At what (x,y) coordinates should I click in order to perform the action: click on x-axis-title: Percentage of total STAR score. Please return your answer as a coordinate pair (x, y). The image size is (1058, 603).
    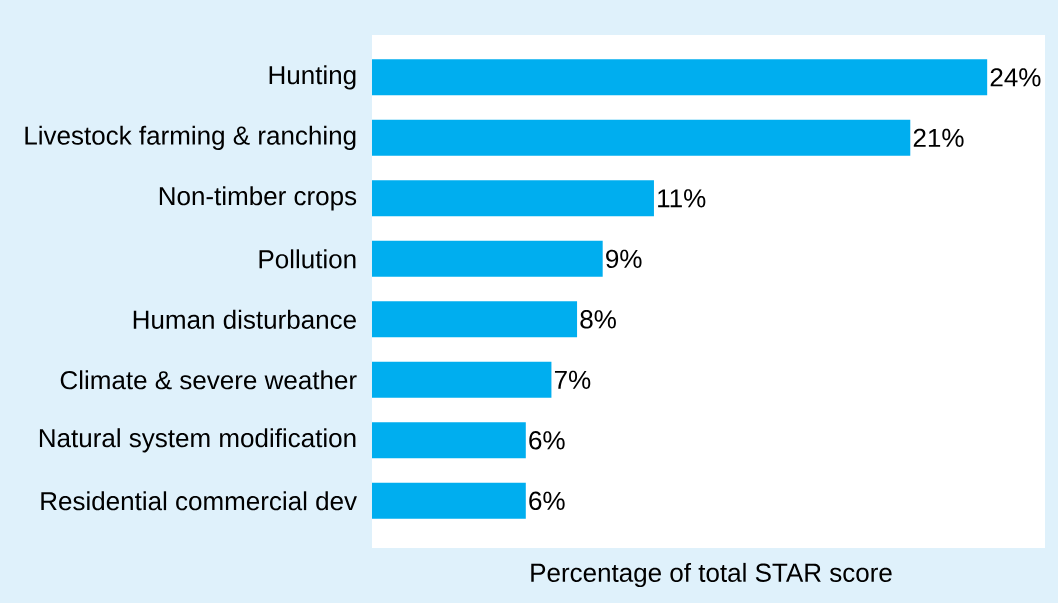
    Looking at the image, I should click on (711, 575).